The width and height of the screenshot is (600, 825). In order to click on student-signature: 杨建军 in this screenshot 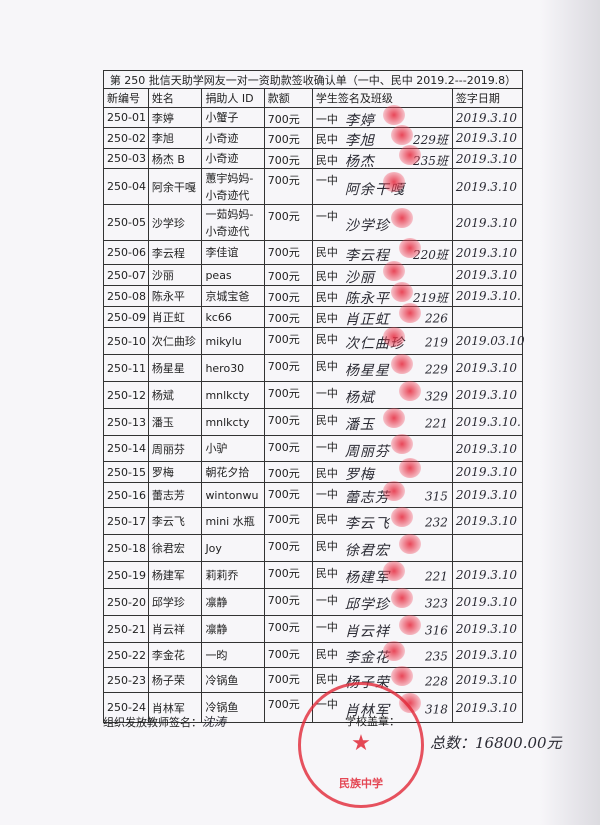, I will do `click(367, 578)`.